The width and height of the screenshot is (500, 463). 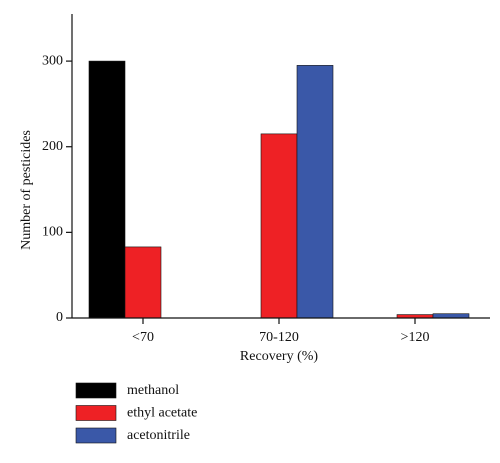 What do you see at coordinates (415, 337) in the screenshot?
I see `x-tick-label: >120` at bounding box center [415, 337].